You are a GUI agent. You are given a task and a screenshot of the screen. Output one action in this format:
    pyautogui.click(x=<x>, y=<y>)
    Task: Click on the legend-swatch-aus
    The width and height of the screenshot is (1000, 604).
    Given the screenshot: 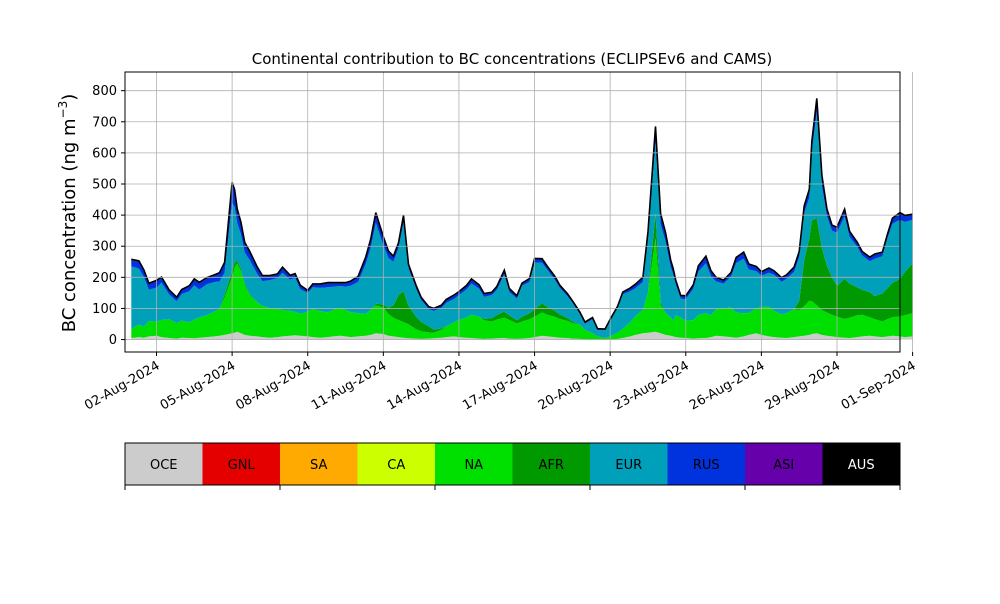 What is the action you would take?
    pyautogui.click(x=861, y=464)
    